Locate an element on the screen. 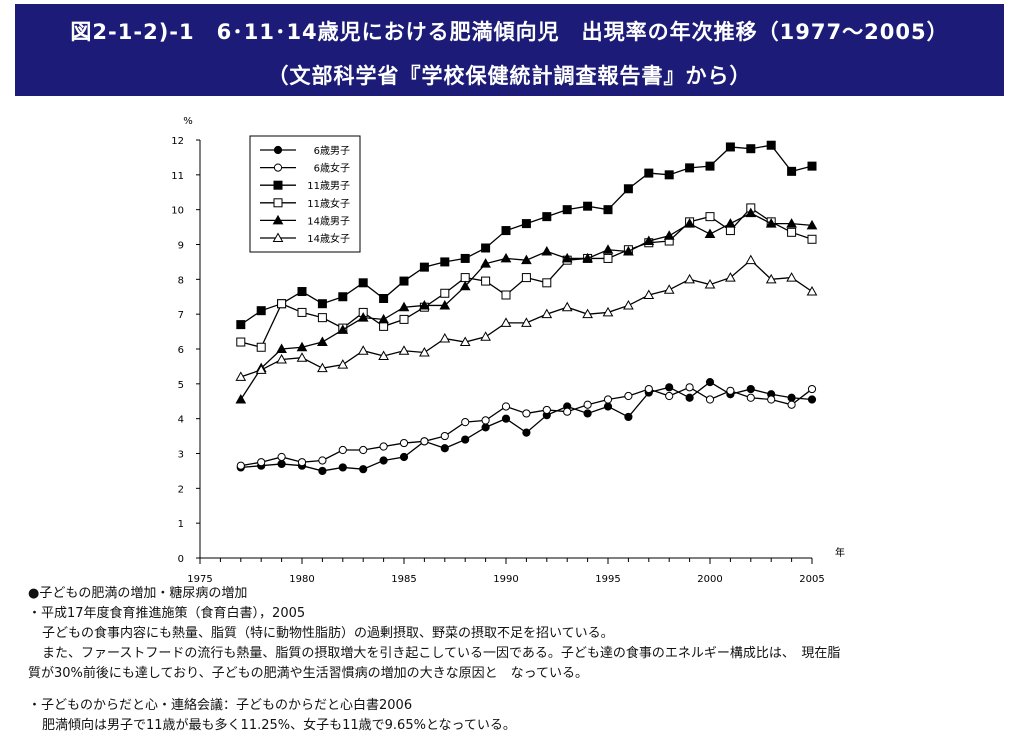  legend-box is located at coordinates (305, 194).